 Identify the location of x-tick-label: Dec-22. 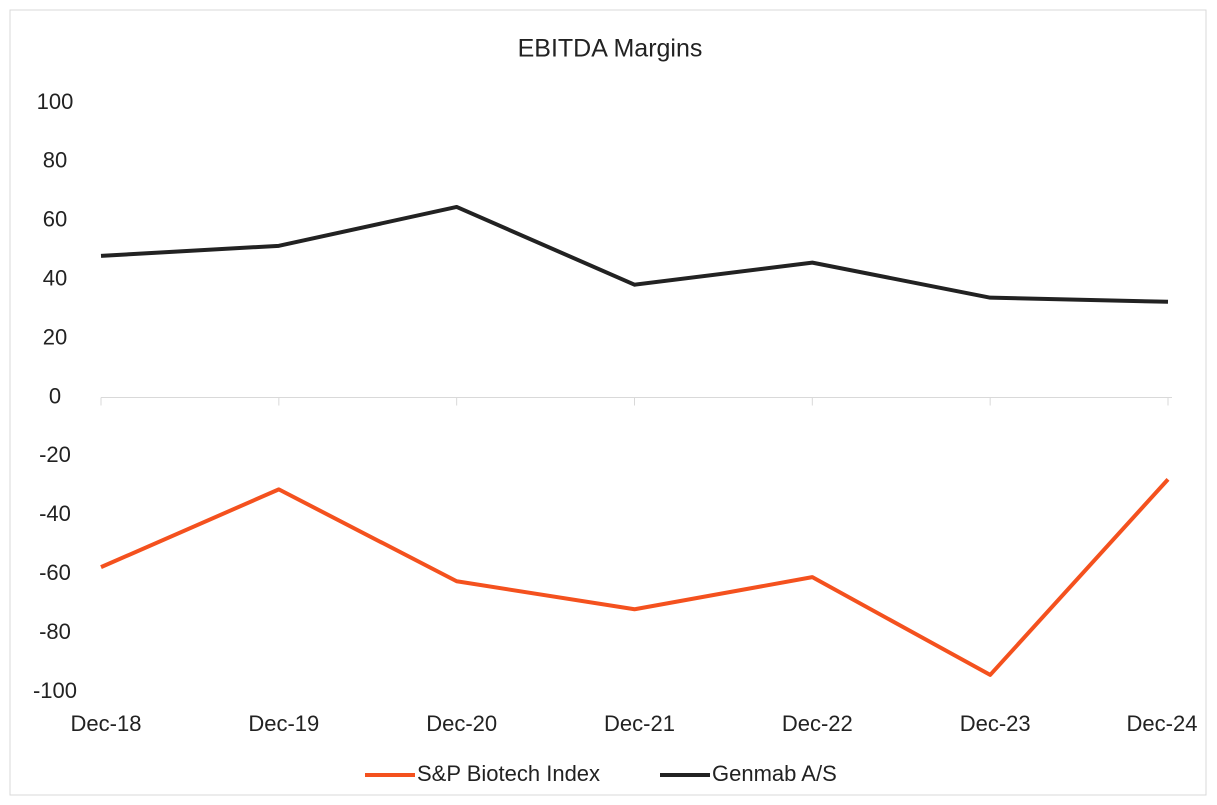
(817, 723).